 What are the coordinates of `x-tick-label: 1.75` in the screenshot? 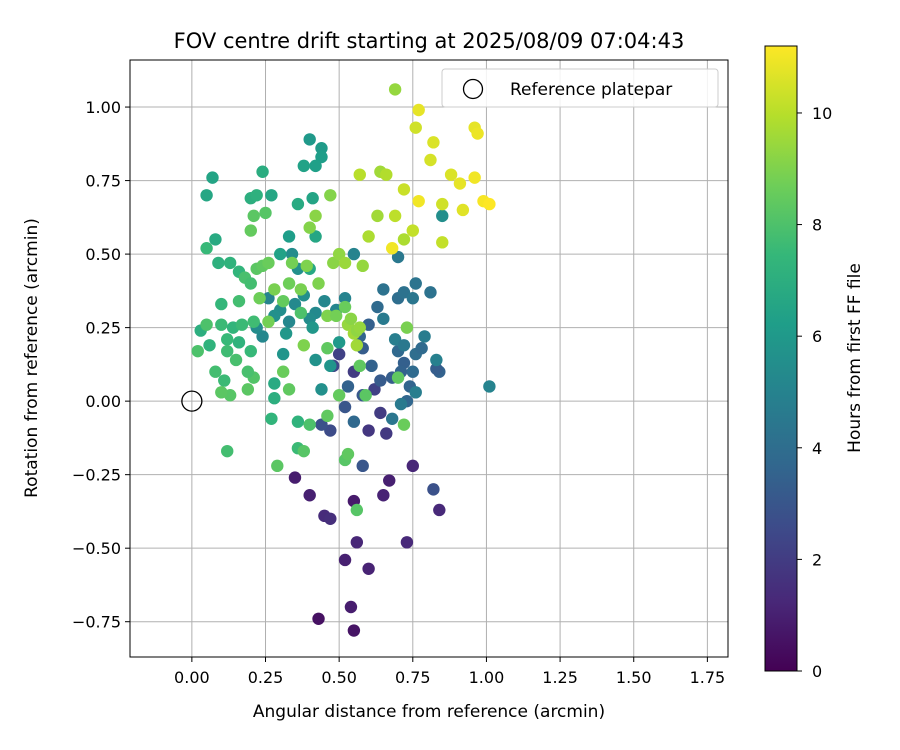 It's located at (708, 677).